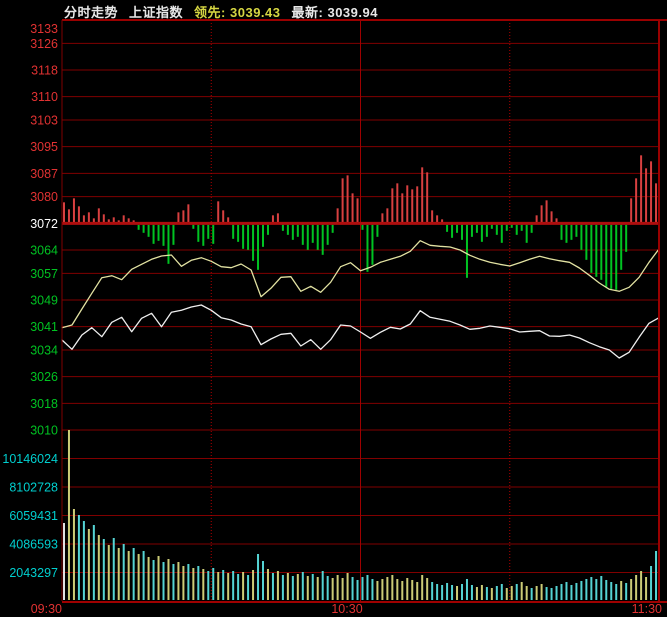 This screenshot has width=667, height=617. I want to click on chart-title: 分时走势, so click(91, 12).